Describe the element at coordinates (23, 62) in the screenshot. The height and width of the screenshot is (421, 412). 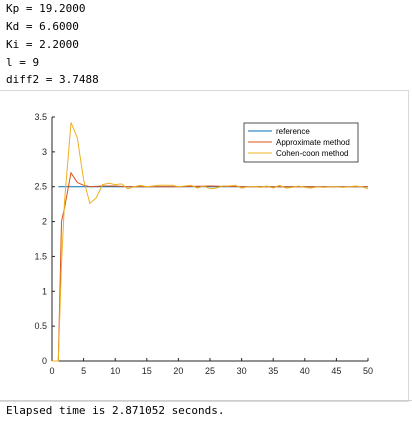
I see `console-line-l: l = 9` at that location.